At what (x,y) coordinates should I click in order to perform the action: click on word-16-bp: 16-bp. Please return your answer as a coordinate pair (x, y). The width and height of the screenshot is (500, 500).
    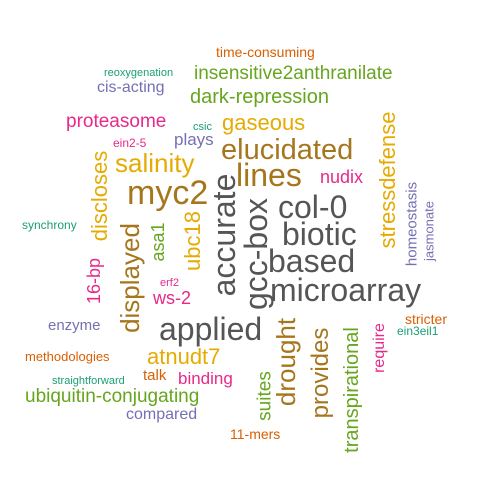
    Looking at the image, I should click on (94, 281).